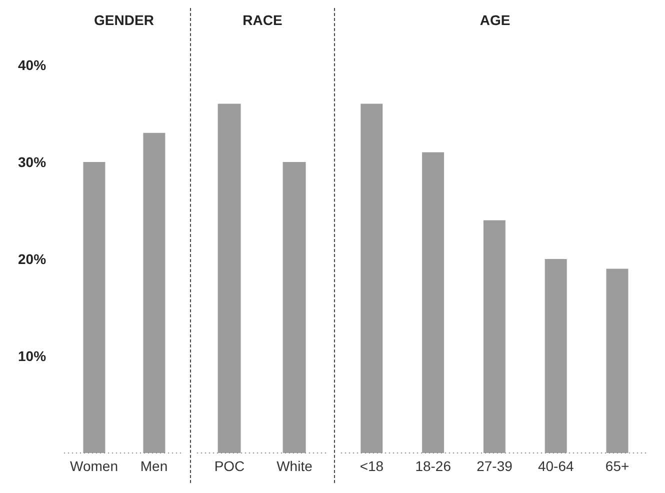 Image resolution: width=665 pixels, height=493 pixels. I want to click on x-tick-label: <18, so click(372, 466).